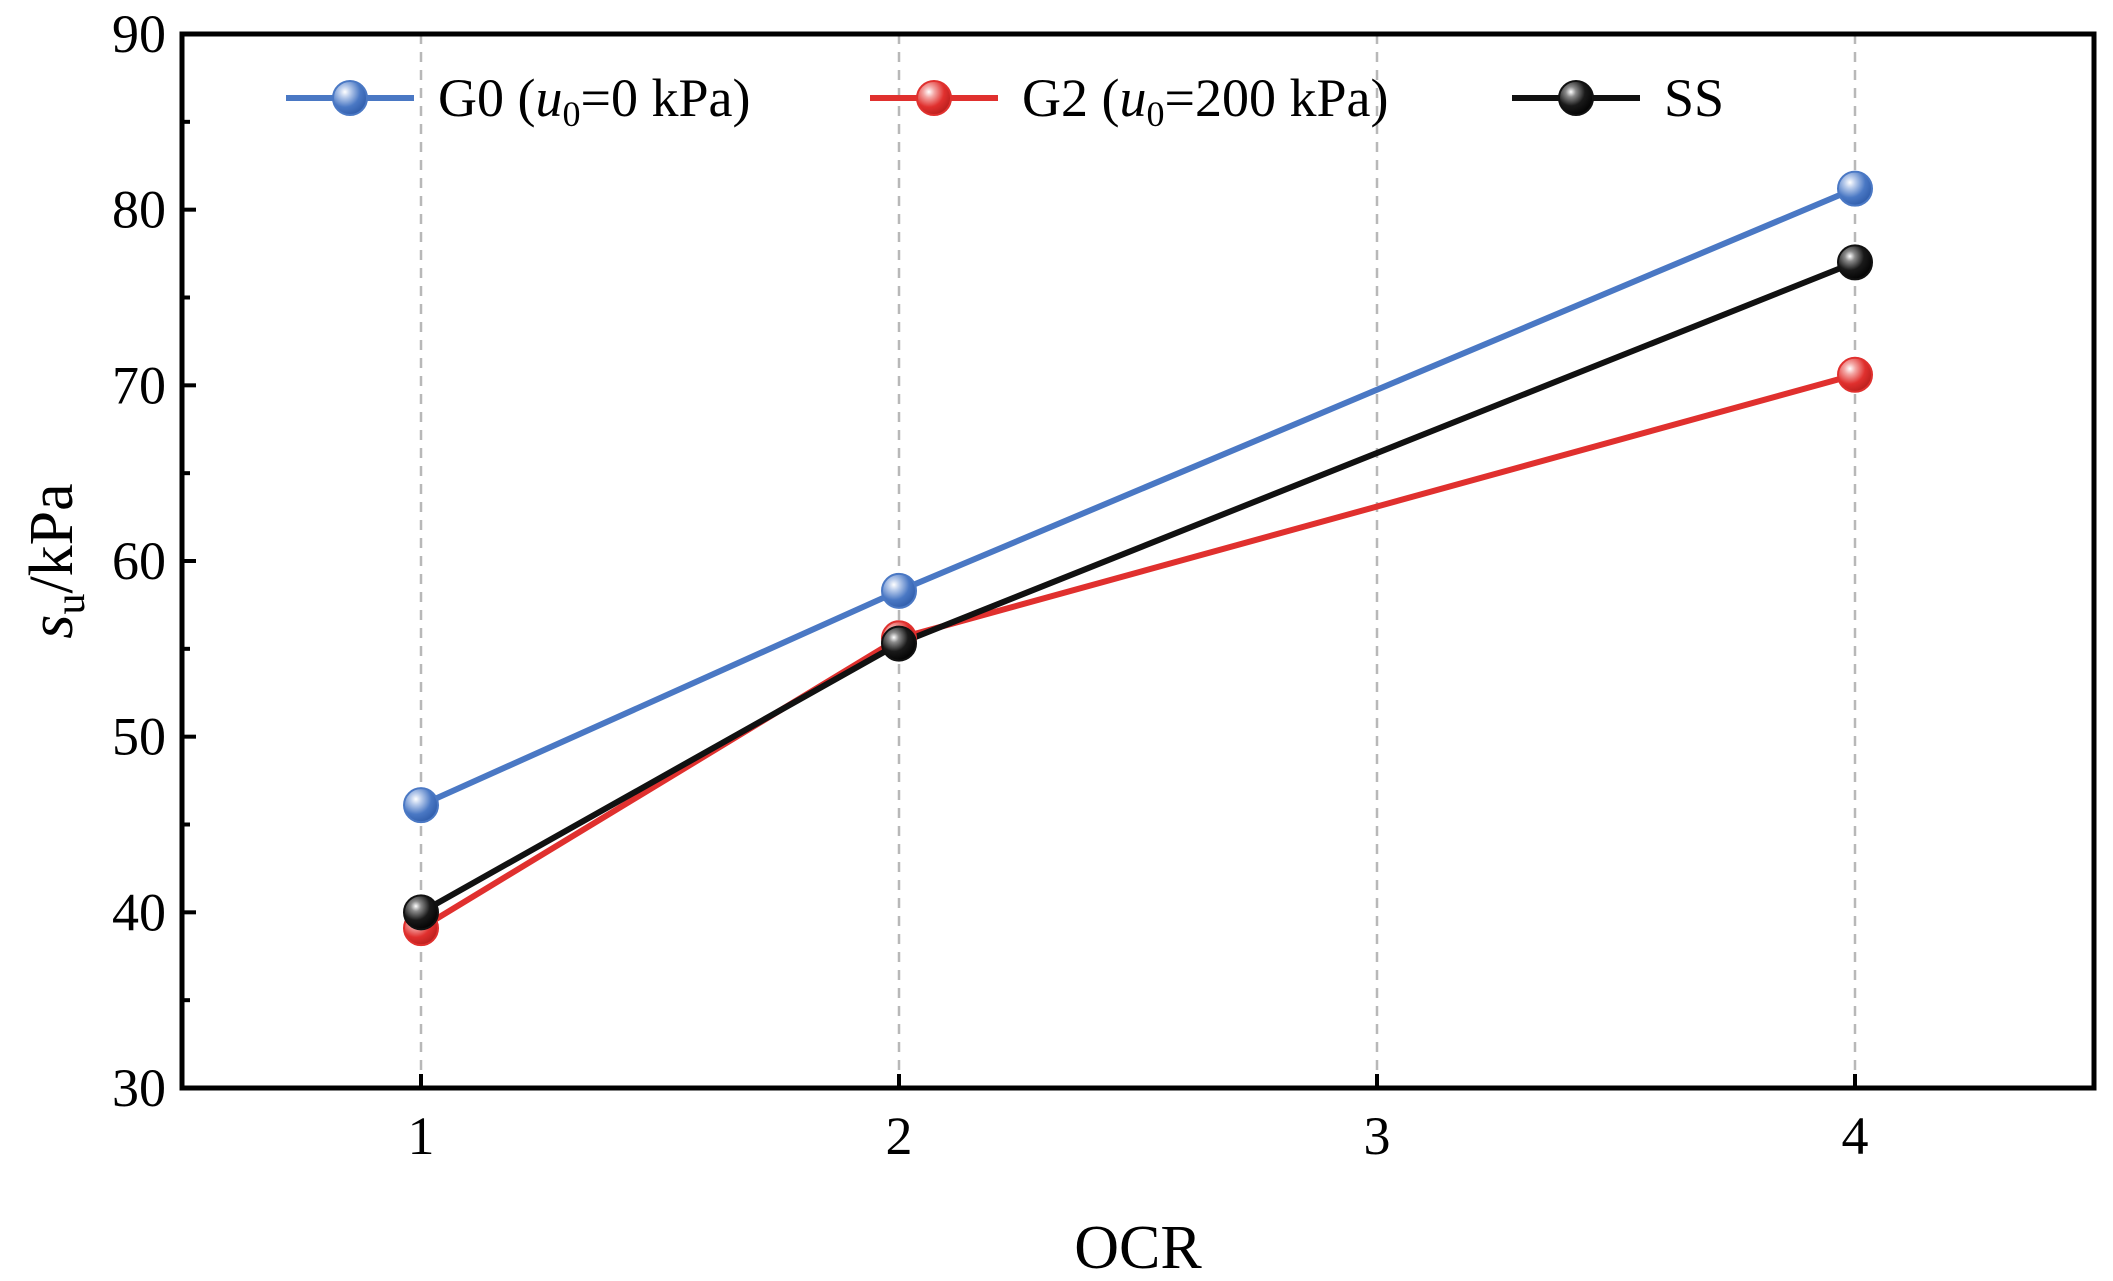  I want to click on x-axis-title: OCR, so click(1138, 1247).